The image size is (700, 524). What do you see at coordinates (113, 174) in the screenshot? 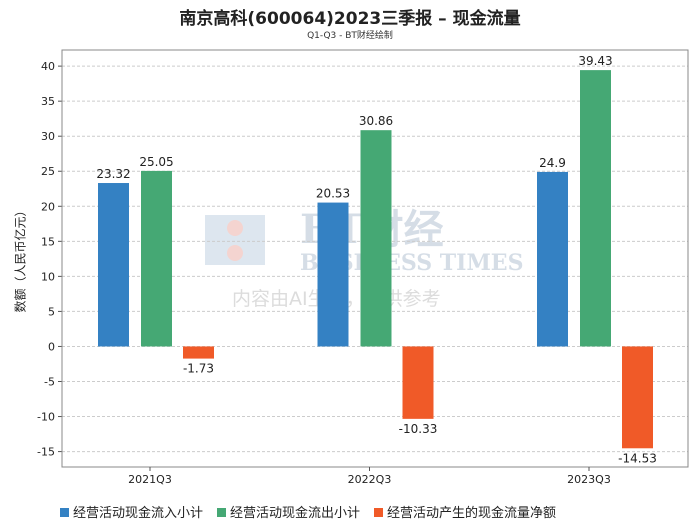
I see `data-label: 23.32` at bounding box center [113, 174].